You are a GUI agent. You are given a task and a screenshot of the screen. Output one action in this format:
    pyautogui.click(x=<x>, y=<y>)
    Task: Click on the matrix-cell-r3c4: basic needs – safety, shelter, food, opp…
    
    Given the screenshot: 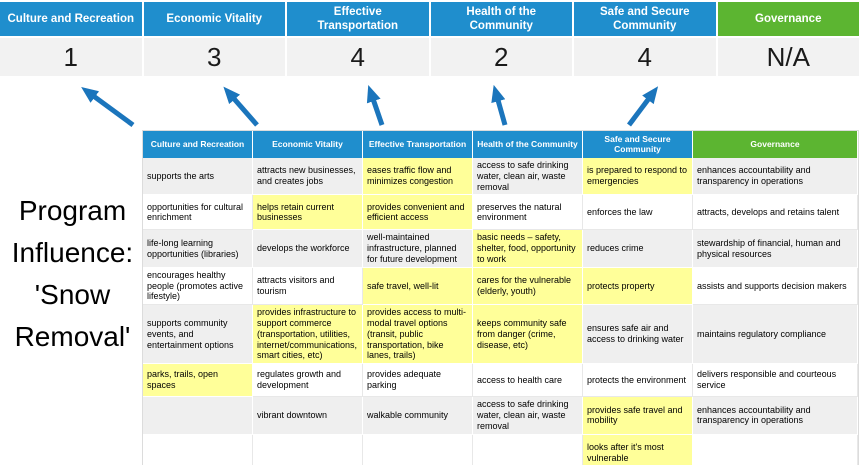 What is the action you would take?
    pyautogui.click(x=528, y=249)
    